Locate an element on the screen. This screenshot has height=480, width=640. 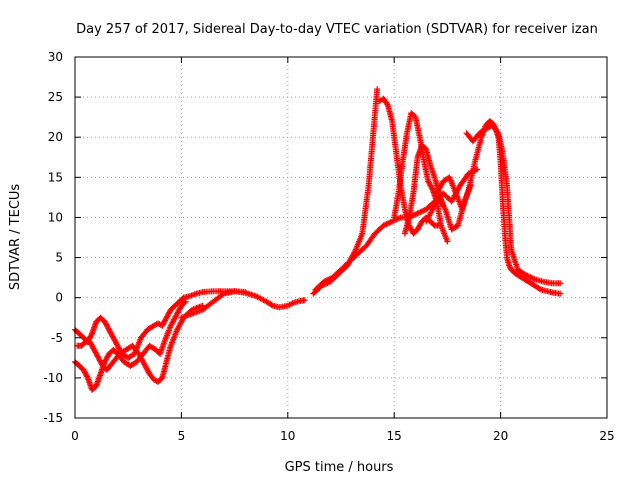
x-tick-label: 0 is located at coordinates (75, 436).